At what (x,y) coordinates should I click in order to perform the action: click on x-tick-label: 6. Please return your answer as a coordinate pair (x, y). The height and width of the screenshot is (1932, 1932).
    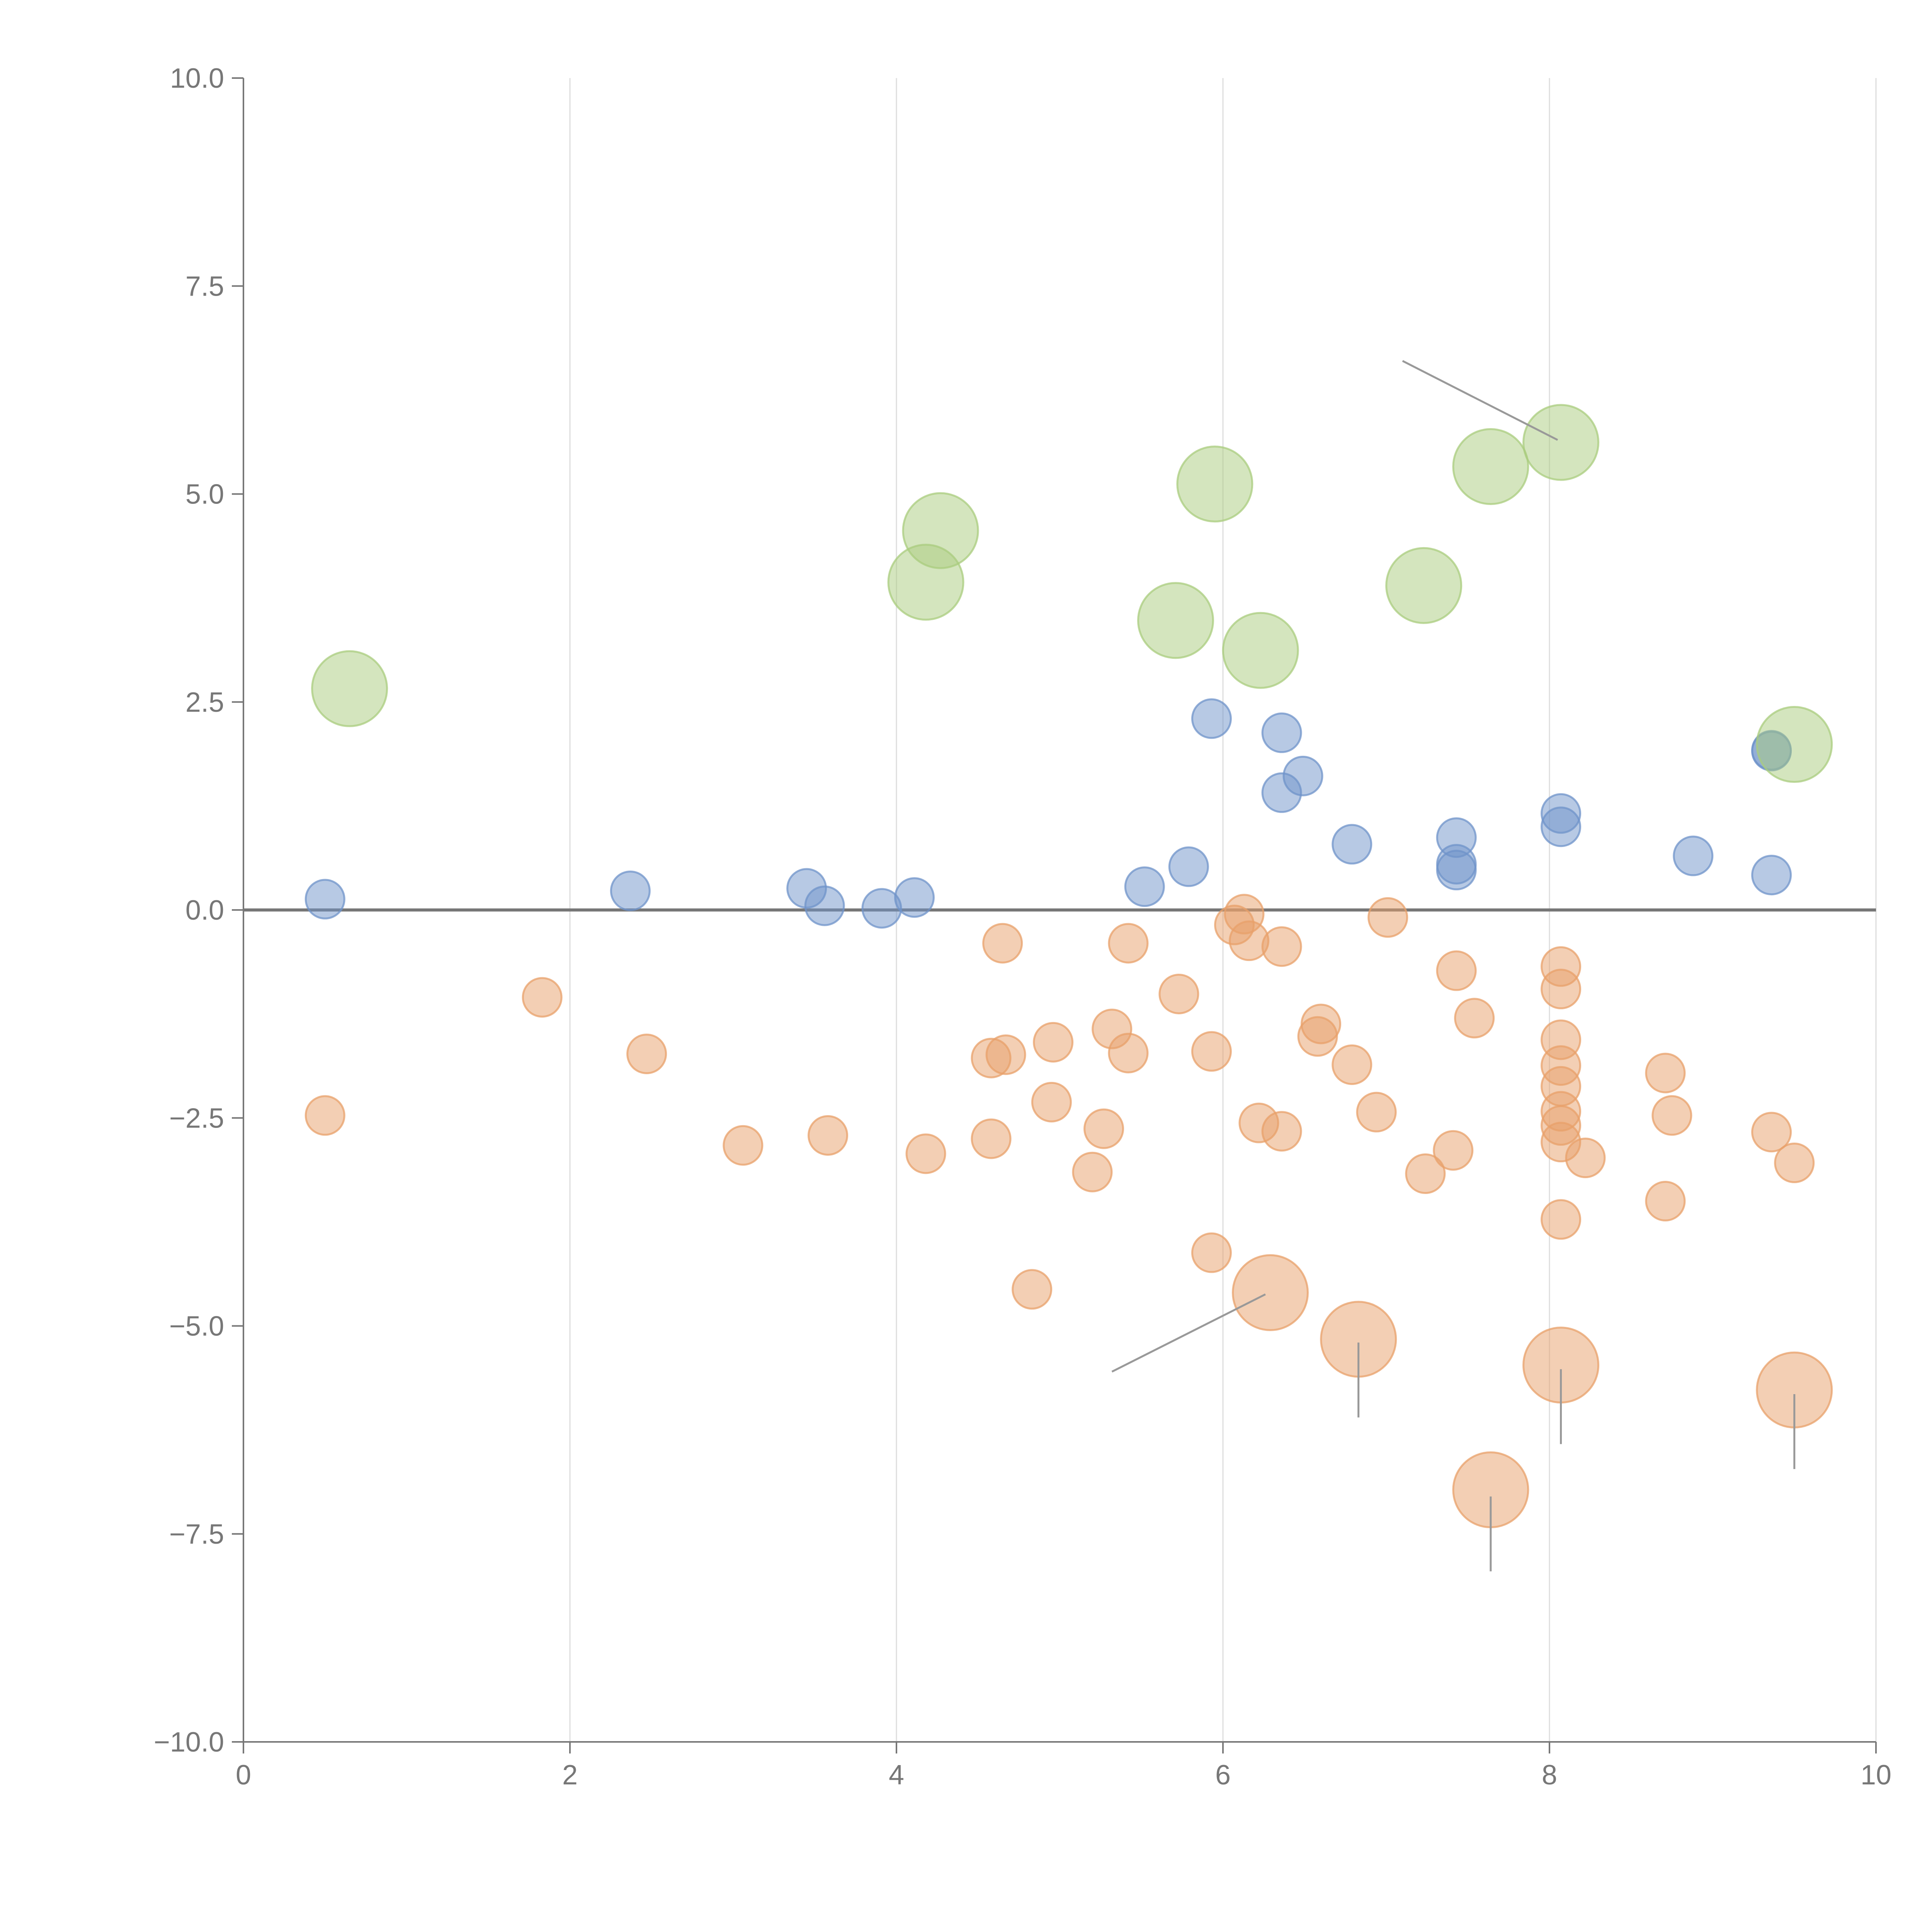
    Looking at the image, I should click on (1223, 1775).